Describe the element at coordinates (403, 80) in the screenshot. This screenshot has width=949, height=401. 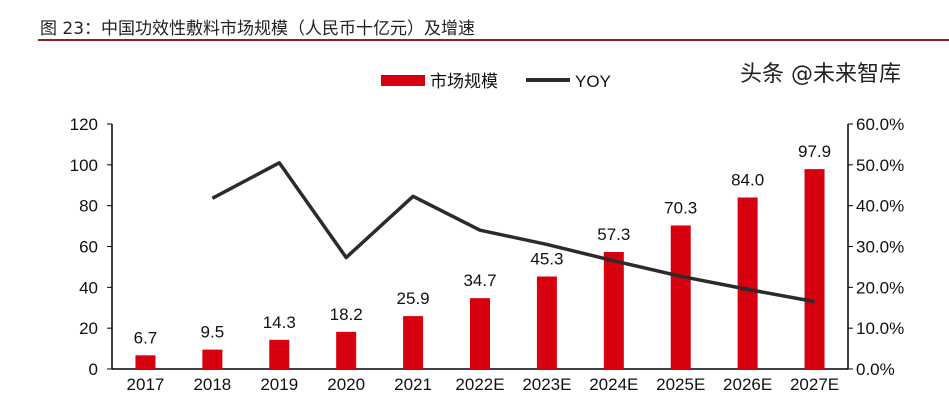
I see `legend-bar-swatch` at that location.